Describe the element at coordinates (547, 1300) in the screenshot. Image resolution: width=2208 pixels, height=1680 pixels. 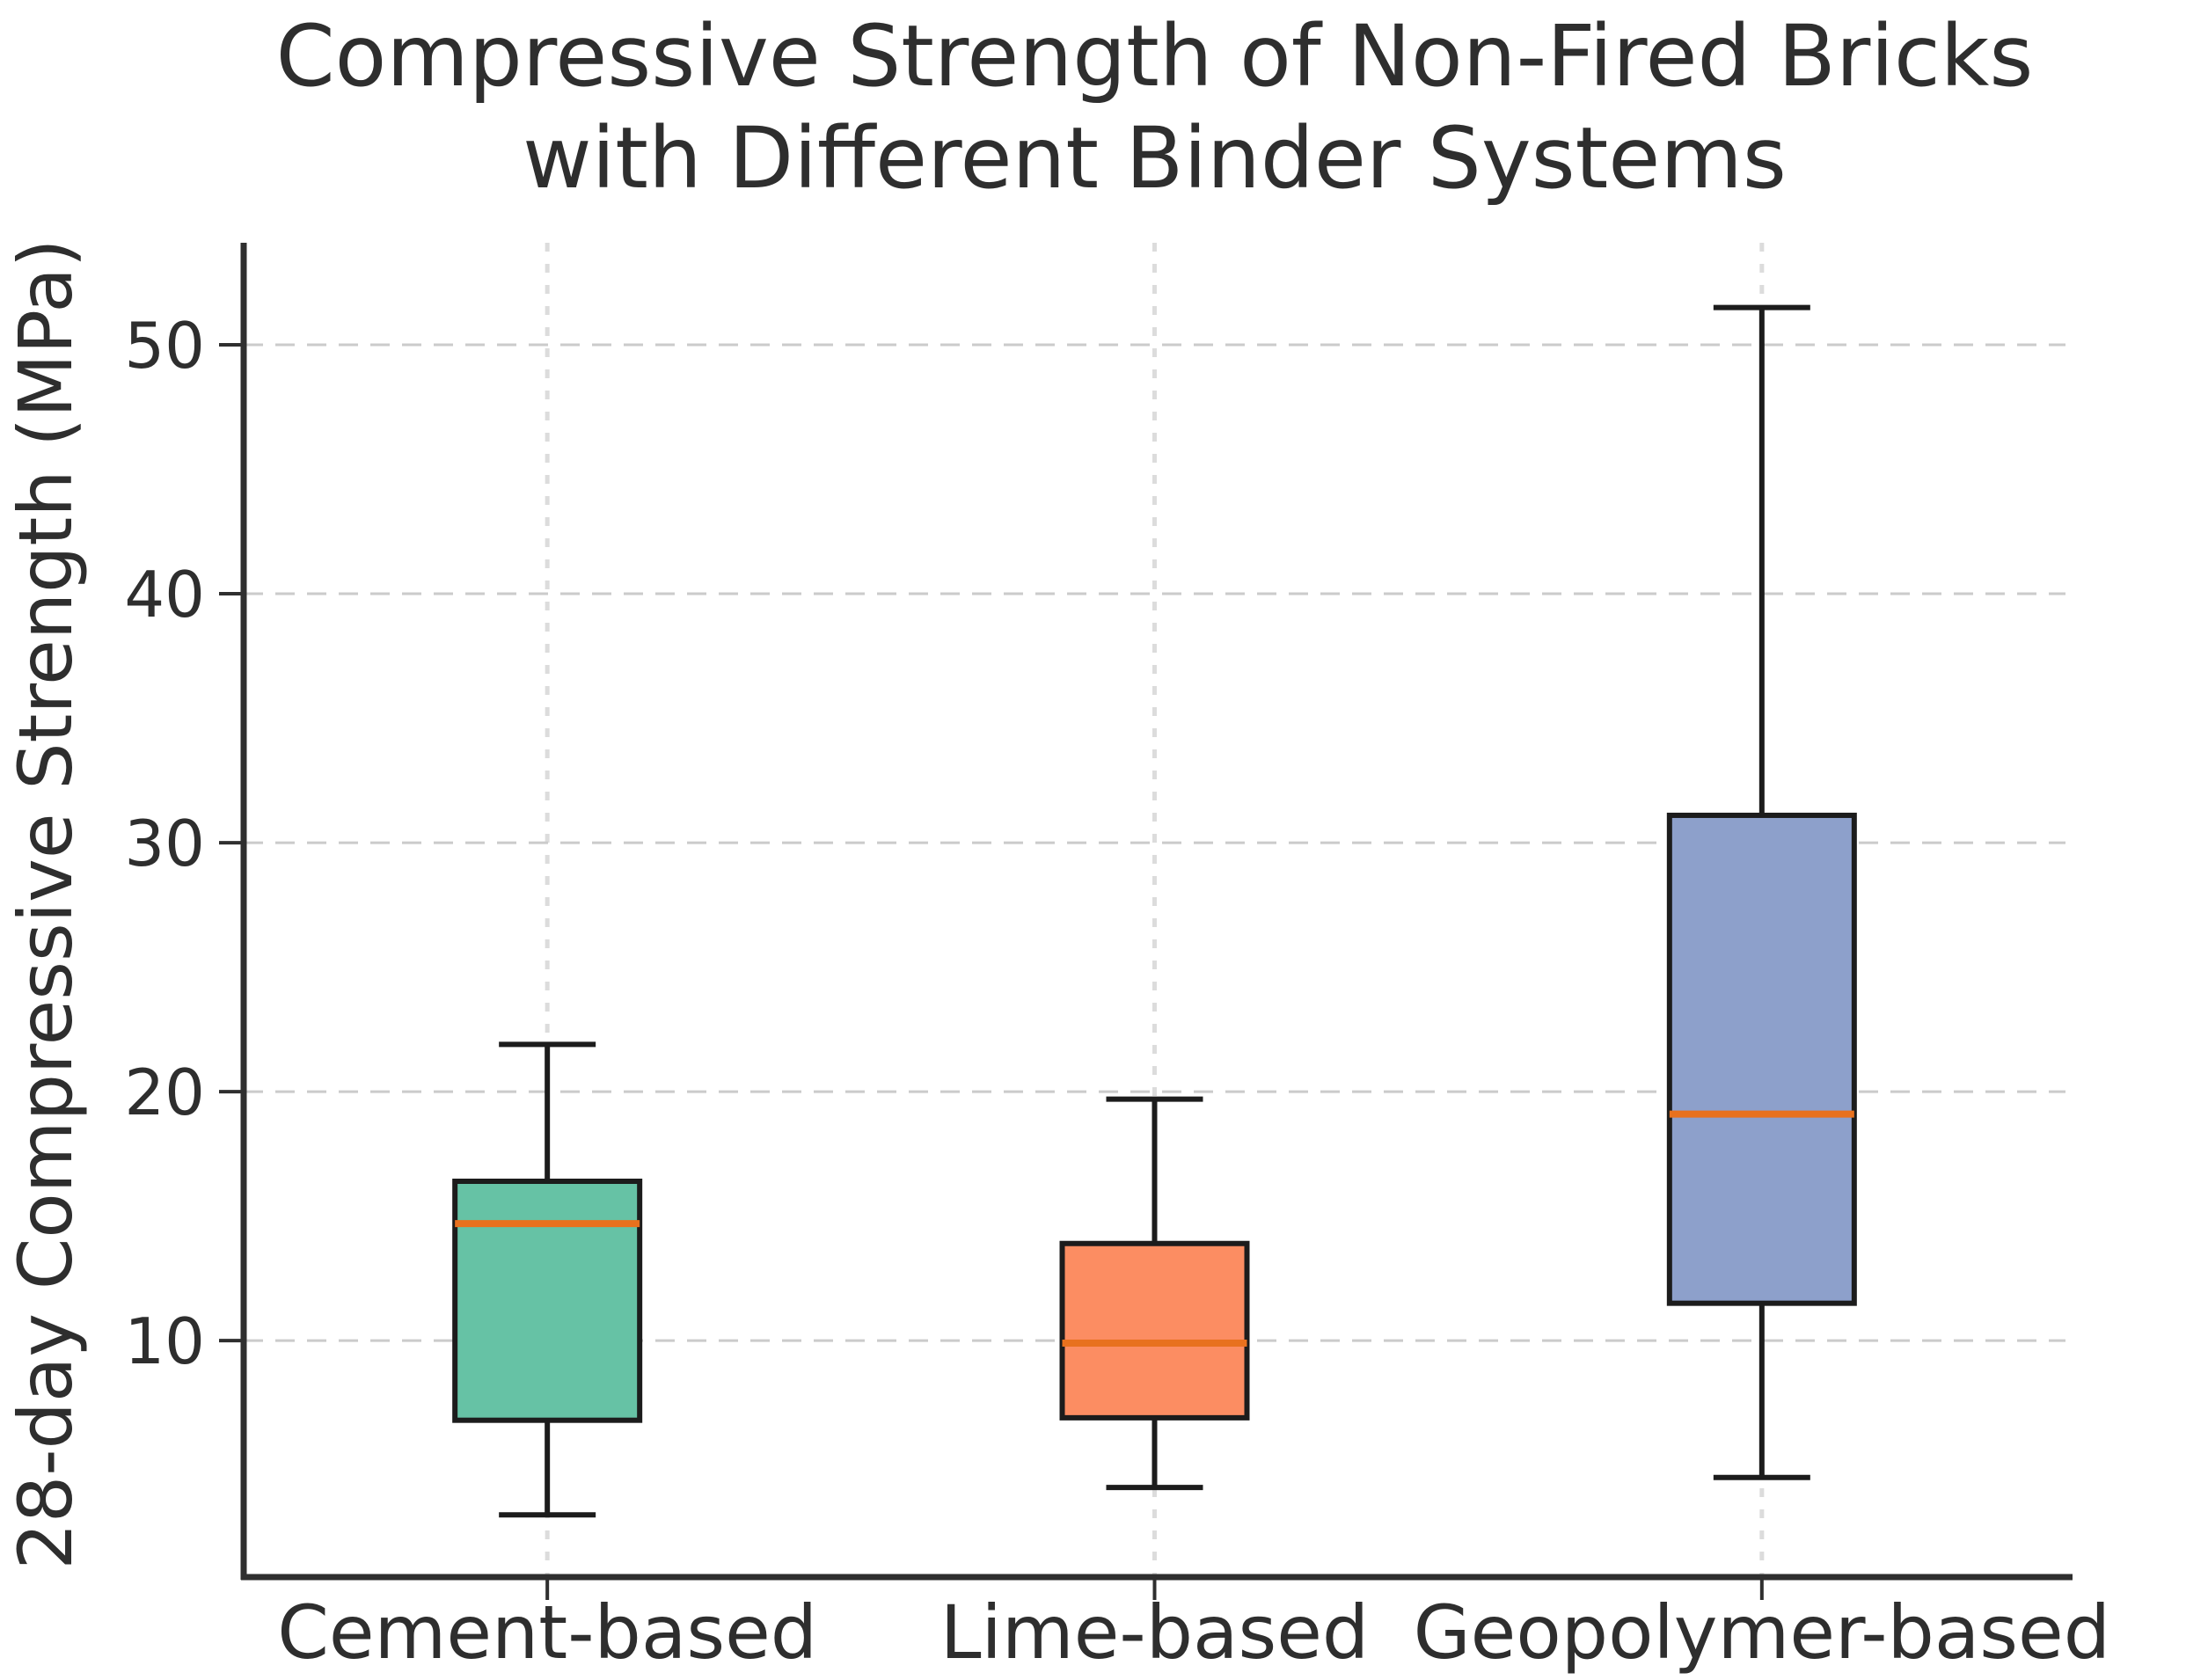
I see `box-cement-based` at that location.